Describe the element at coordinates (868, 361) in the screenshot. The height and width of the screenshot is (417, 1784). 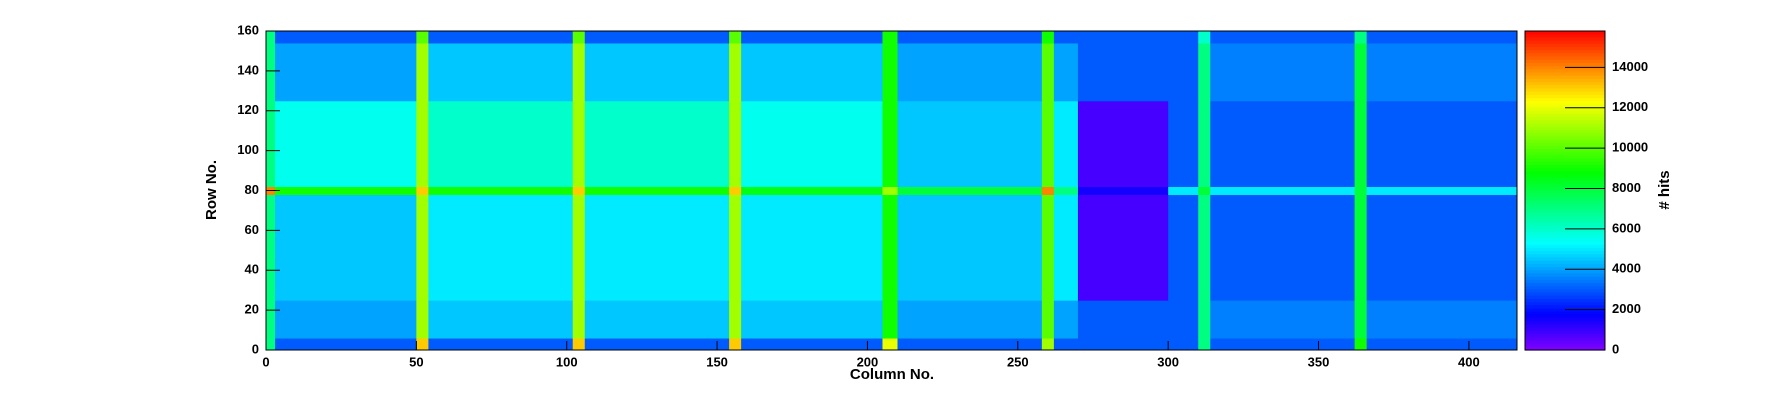
I see `x-tick-label: 200` at that location.